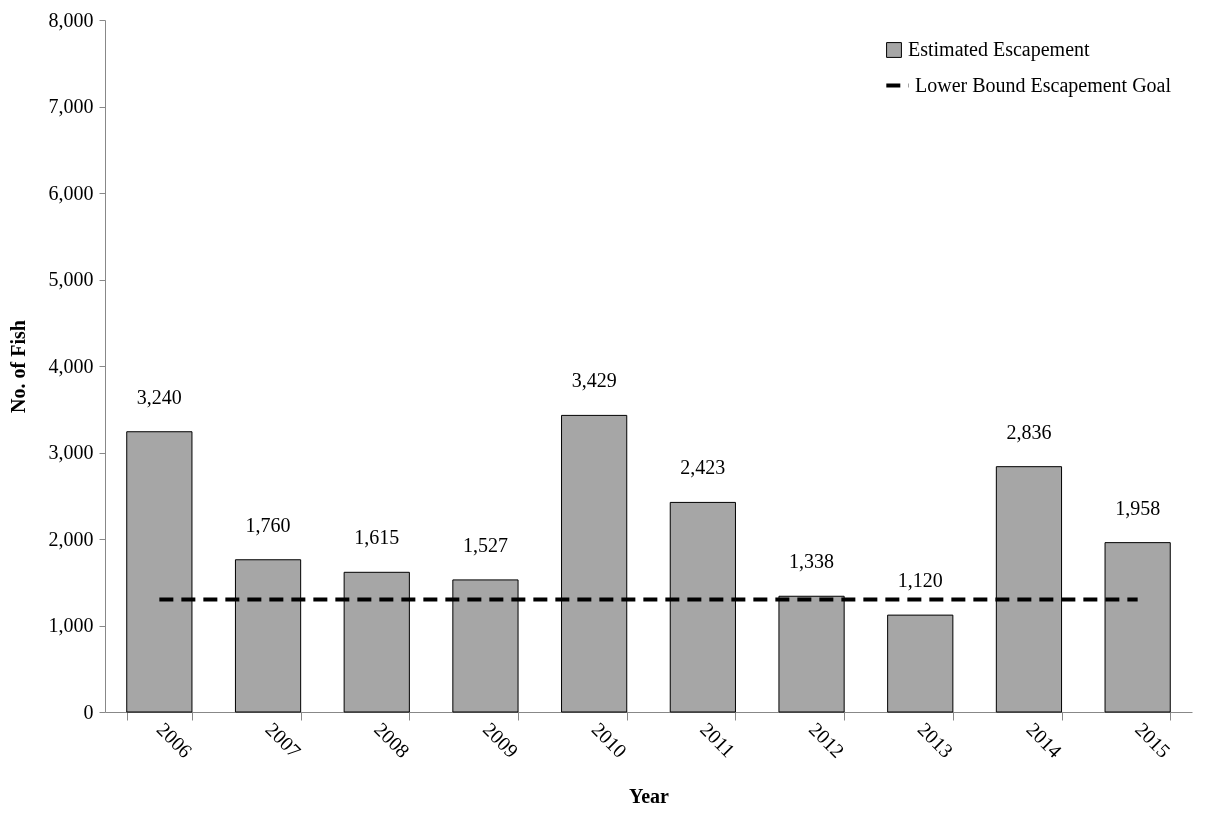 This screenshot has height=829, width=1206. I want to click on data-label: 1,615, so click(377, 537).